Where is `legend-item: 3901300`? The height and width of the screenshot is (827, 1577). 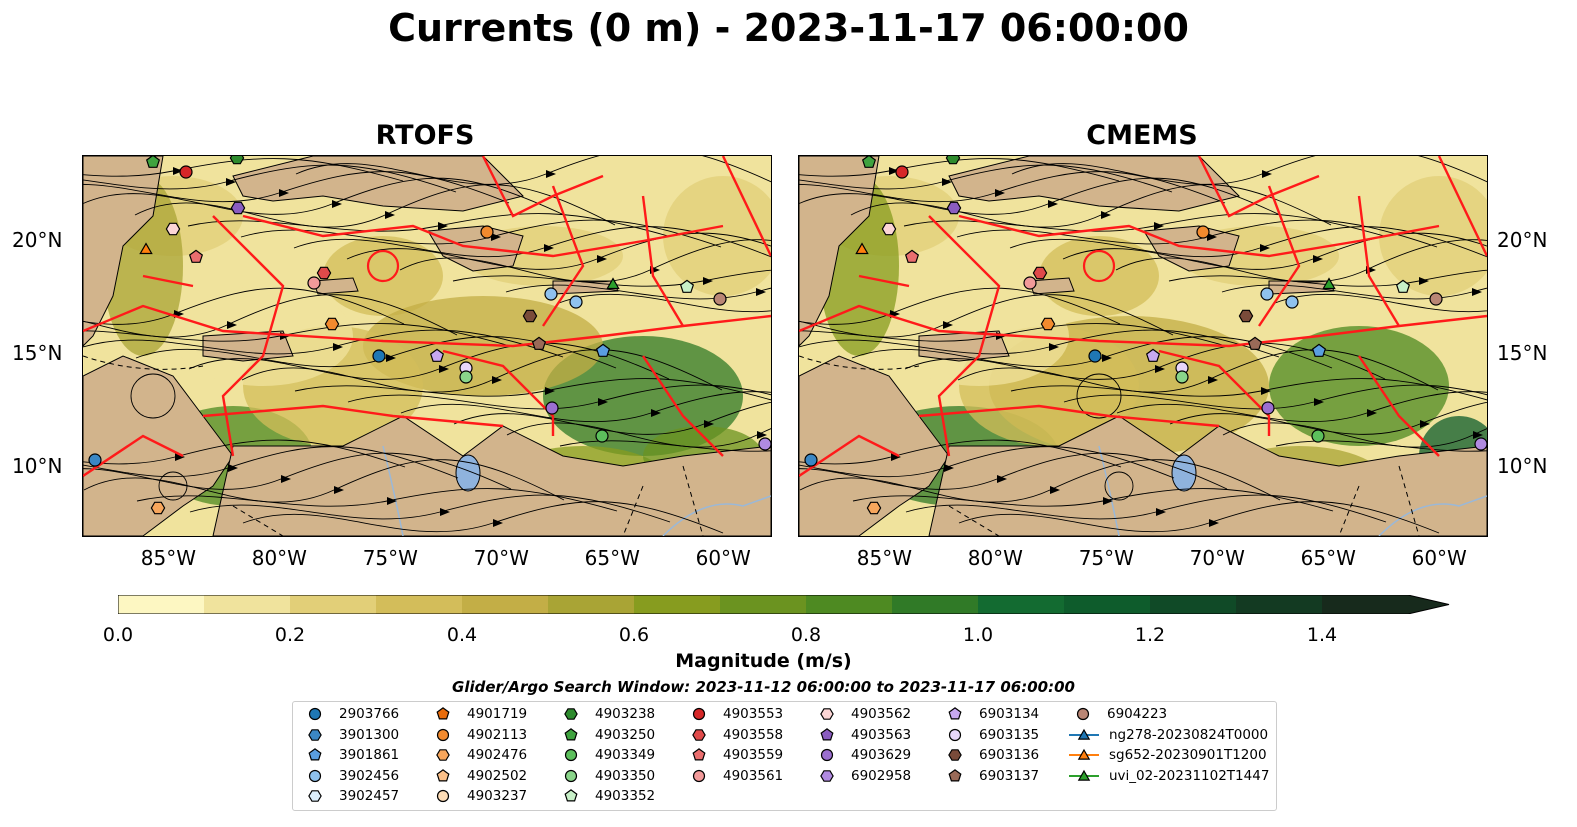 legend-item: 3901300 is located at coordinates (350, 735).